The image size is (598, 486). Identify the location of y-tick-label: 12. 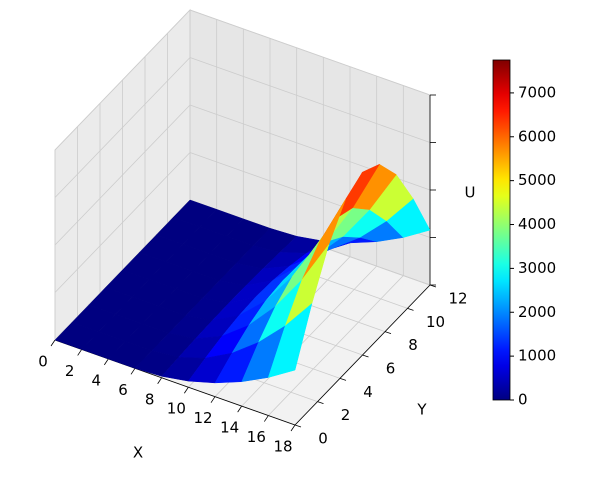
(457, 299).